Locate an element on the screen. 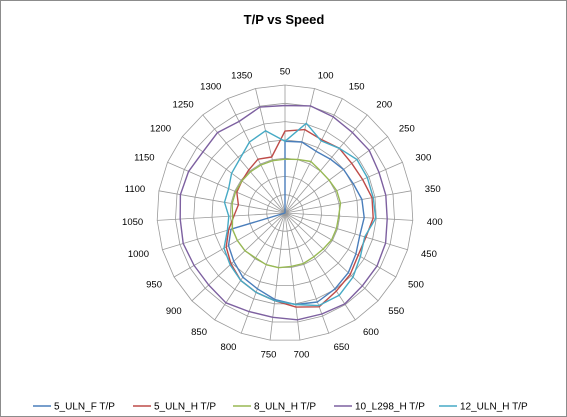 The width and height of the screenshot is (567, 417). category-label: 1100 is located at coordinates (135, 189).